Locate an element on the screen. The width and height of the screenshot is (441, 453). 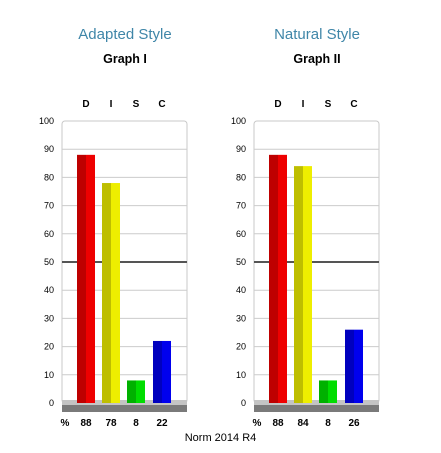
style-title: Natural Style is located at coordinates (317, 34).